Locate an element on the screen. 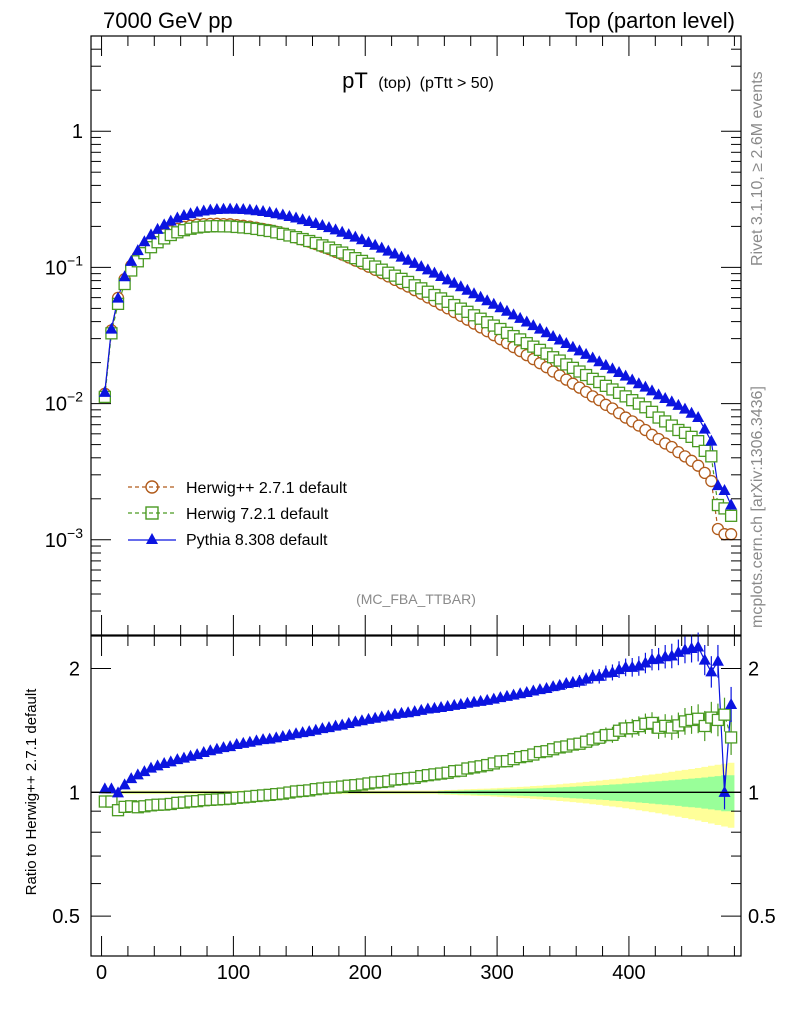 The width and height of the screenshot is (786, 1024). ratio-ytick-label-left: 1 is located at coordinates (74, 793).